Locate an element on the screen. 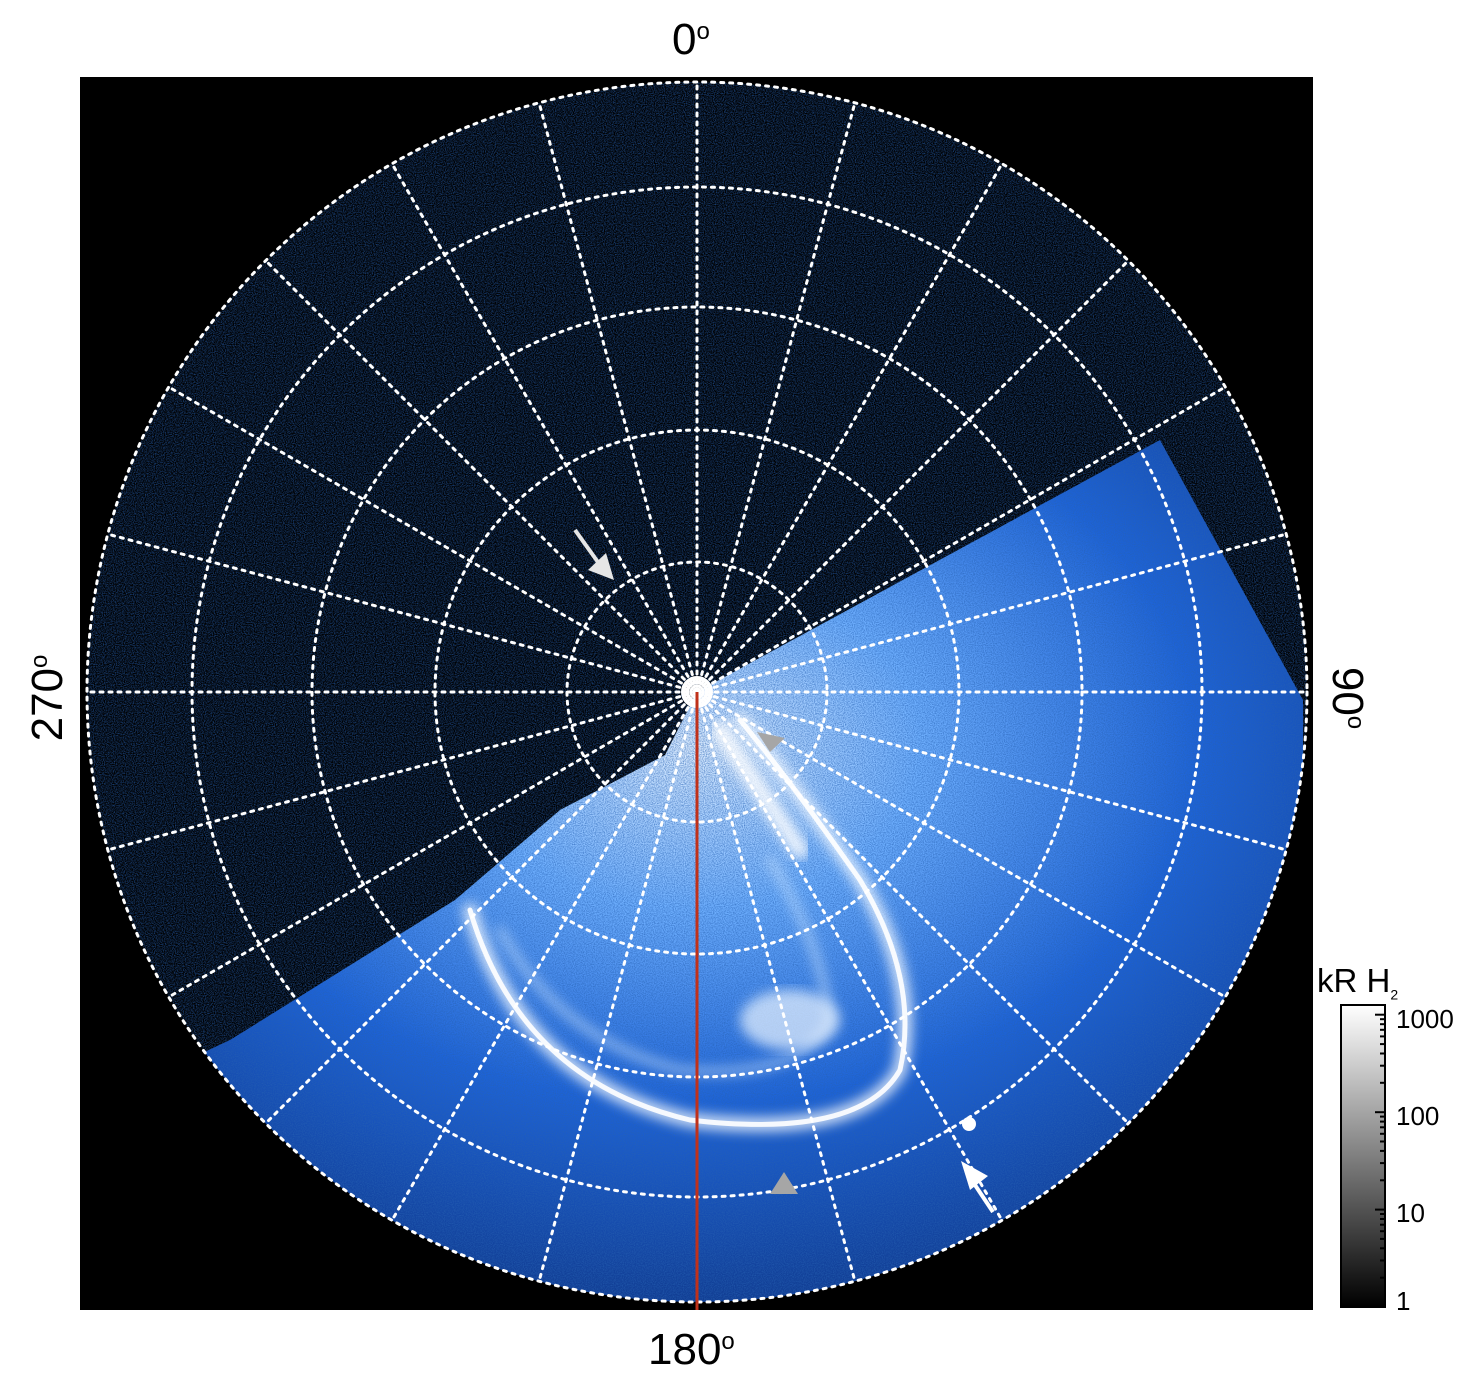 This screenshot has height=1386, width=1481. longitude-label-bottom: 180o is located at coordinates (691, 1349).